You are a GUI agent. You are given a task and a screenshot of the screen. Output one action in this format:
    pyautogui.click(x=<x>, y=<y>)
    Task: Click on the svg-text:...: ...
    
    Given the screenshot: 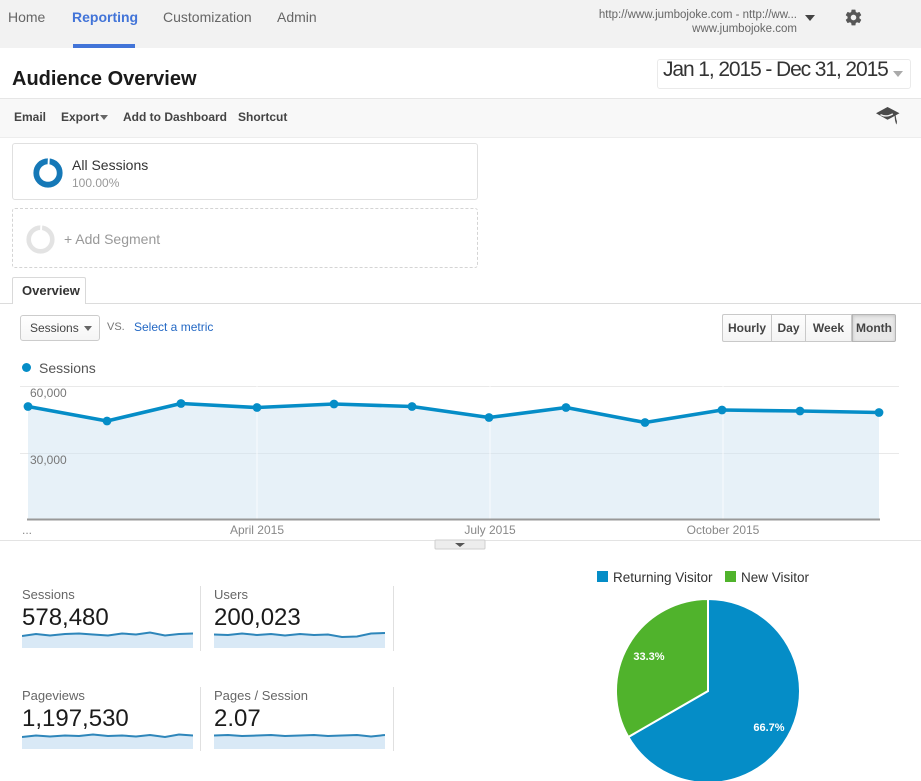 What is the action you would take?
    pyautogui.click(x=27, y=530)
    